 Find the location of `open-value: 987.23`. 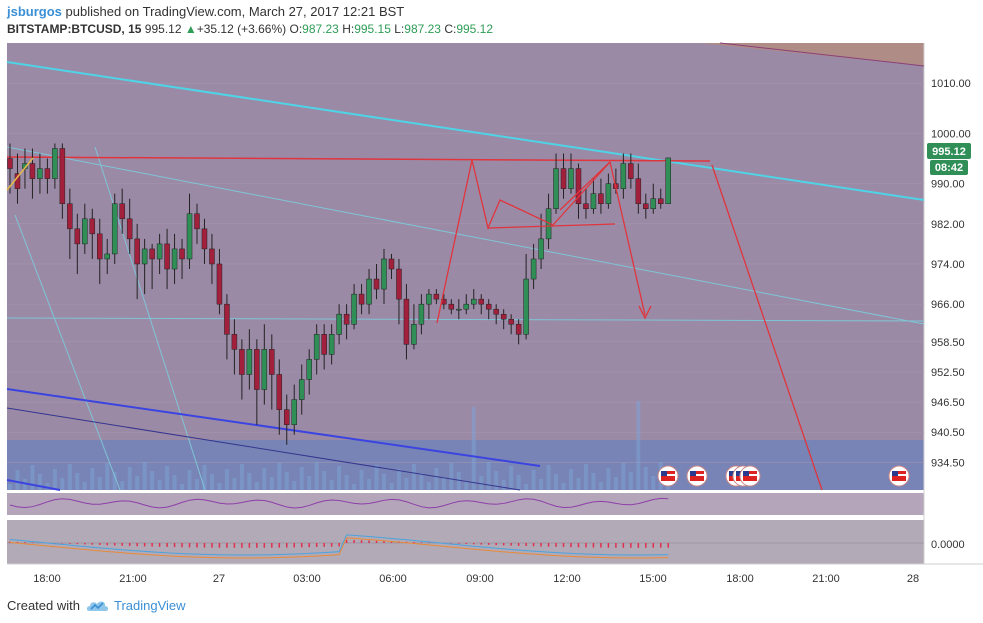

open-value: 987.23 is located at coordinates (320, 29).